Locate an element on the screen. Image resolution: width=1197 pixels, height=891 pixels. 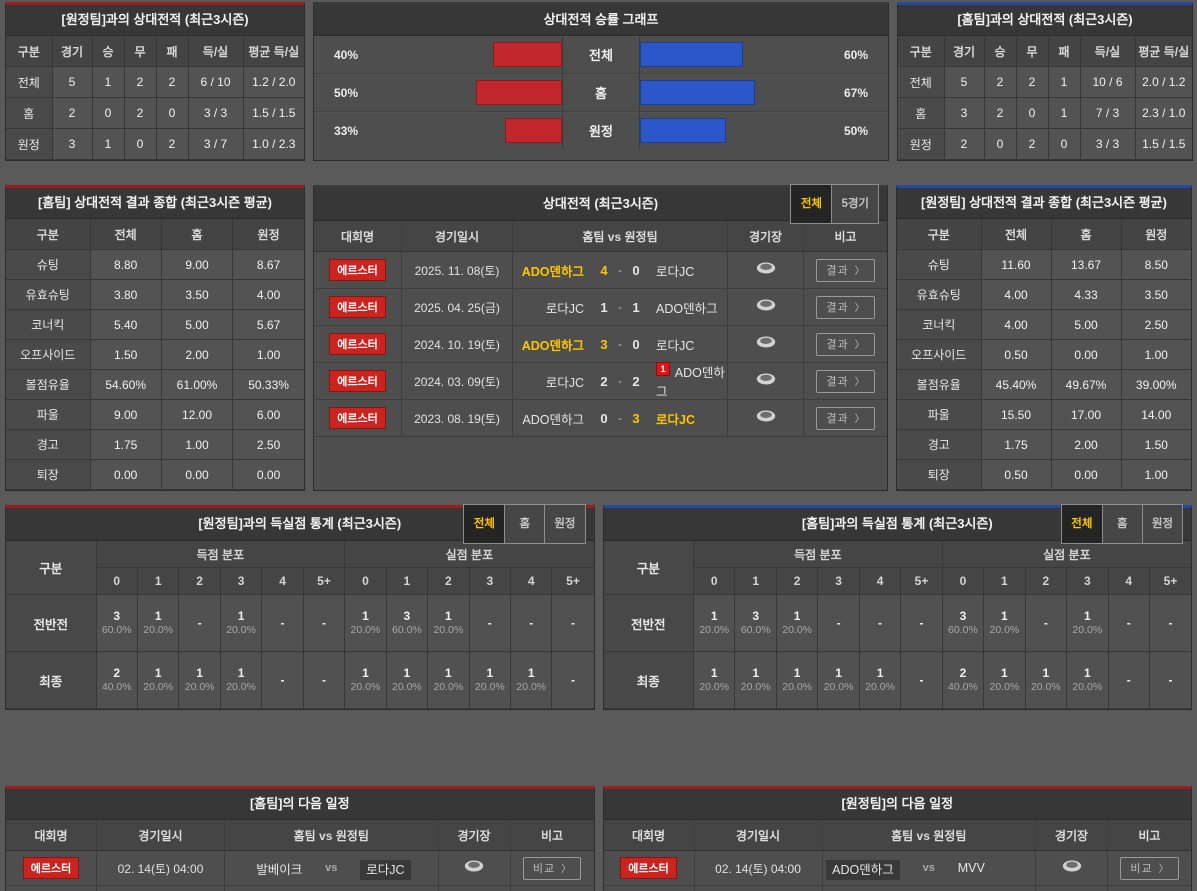
tab-last5: 5경기 is located at coordinates (854, 204).